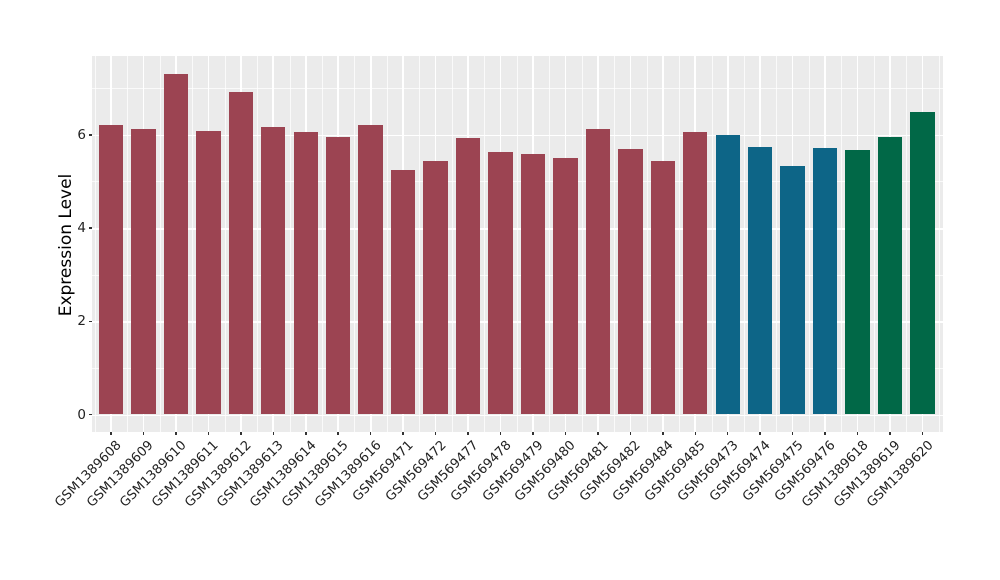 The width and height of the screenshot is (1000, 580). I want to click on y-tick-label: 0, so click(81, 414).